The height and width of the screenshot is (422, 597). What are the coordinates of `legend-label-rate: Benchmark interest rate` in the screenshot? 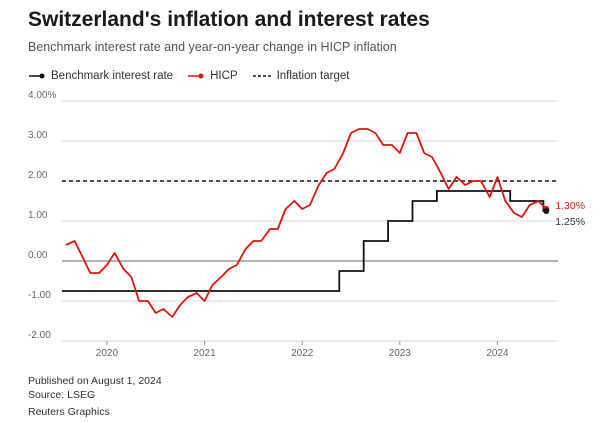 It's located at (112, 76).